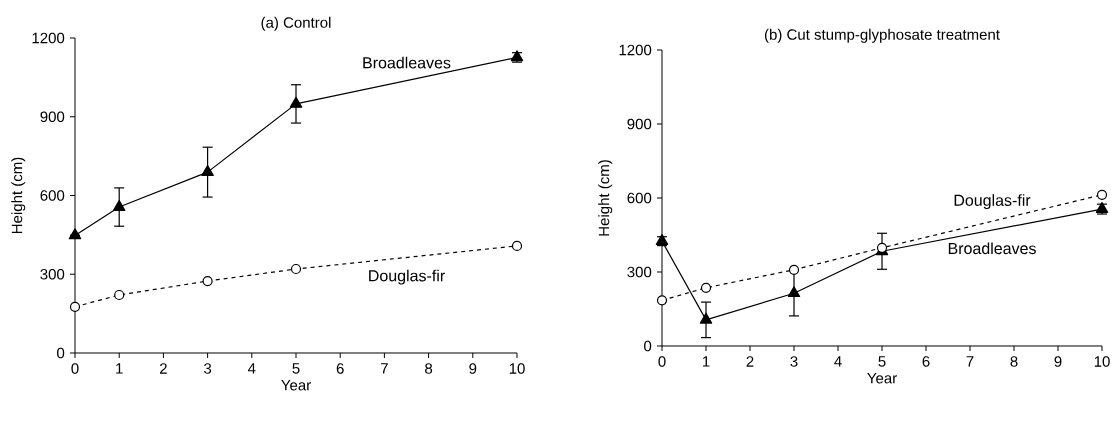  Describe the element at coordinates (296, 23) in the screenshot. I see `chart-title: (a) Control` at that location.